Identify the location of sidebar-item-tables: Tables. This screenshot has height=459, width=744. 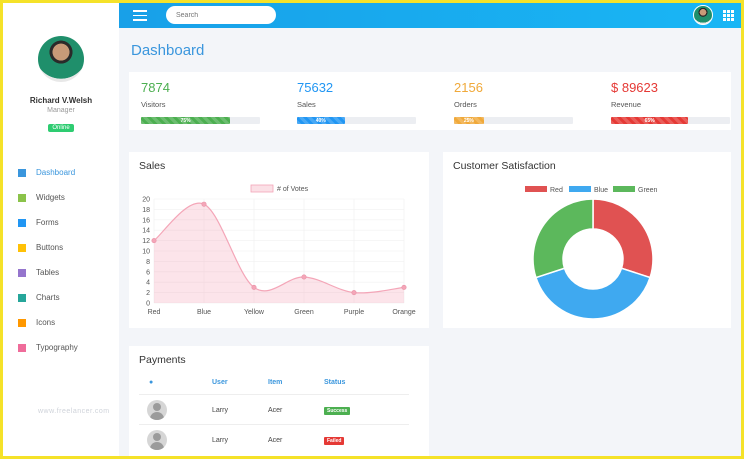
(61, 272).